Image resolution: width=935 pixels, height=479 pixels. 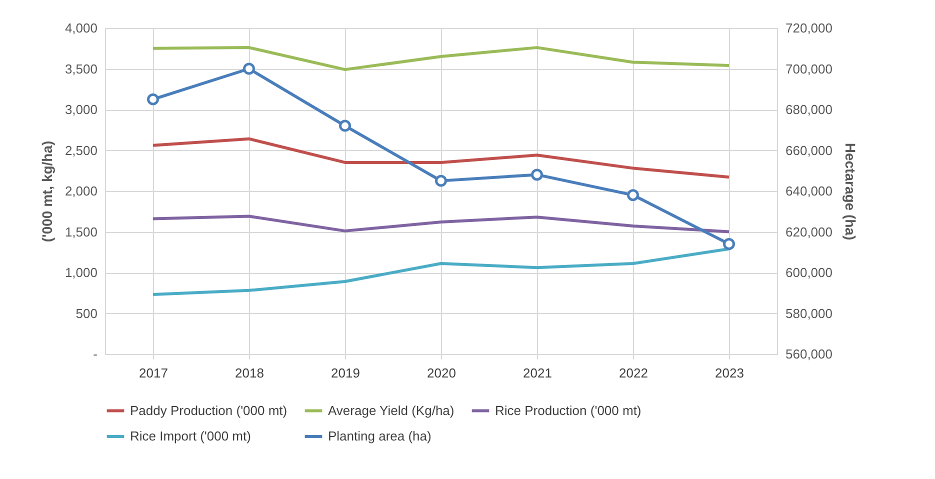 What do you see at coordinates (95, 354) in the screenshot?
I see `y-tick-label: -` at bounding box center [95, 354].